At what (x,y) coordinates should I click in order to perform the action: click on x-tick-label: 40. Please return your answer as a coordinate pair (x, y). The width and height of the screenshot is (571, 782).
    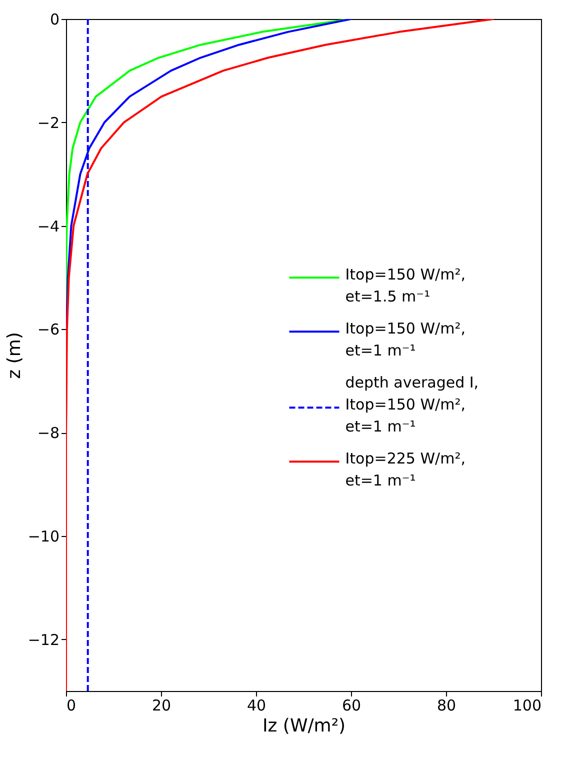
    Looking at the image, I should click on (256, 705).